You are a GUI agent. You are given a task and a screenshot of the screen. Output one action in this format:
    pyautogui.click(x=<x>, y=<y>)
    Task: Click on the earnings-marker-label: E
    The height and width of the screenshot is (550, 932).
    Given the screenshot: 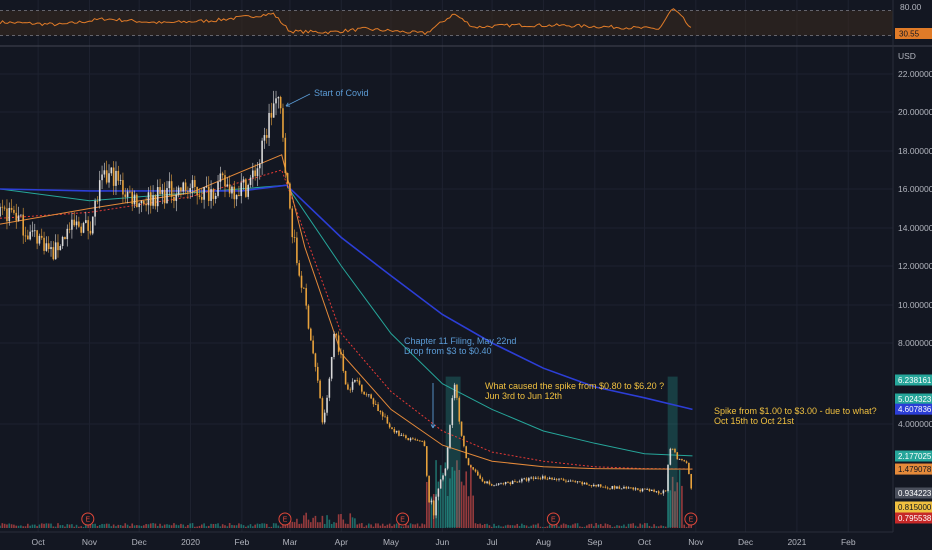 What is the action you would take?
    pyautogui.click(x=691, y=520)
    